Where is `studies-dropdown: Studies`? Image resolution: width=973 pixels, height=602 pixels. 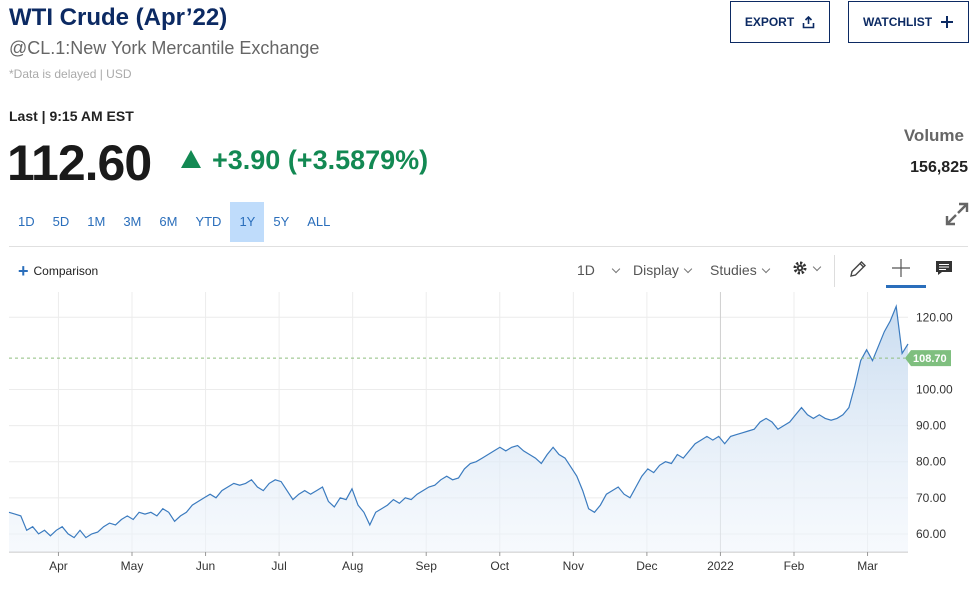 studies-dropdown: Studies is located at coordinates (740, 270).